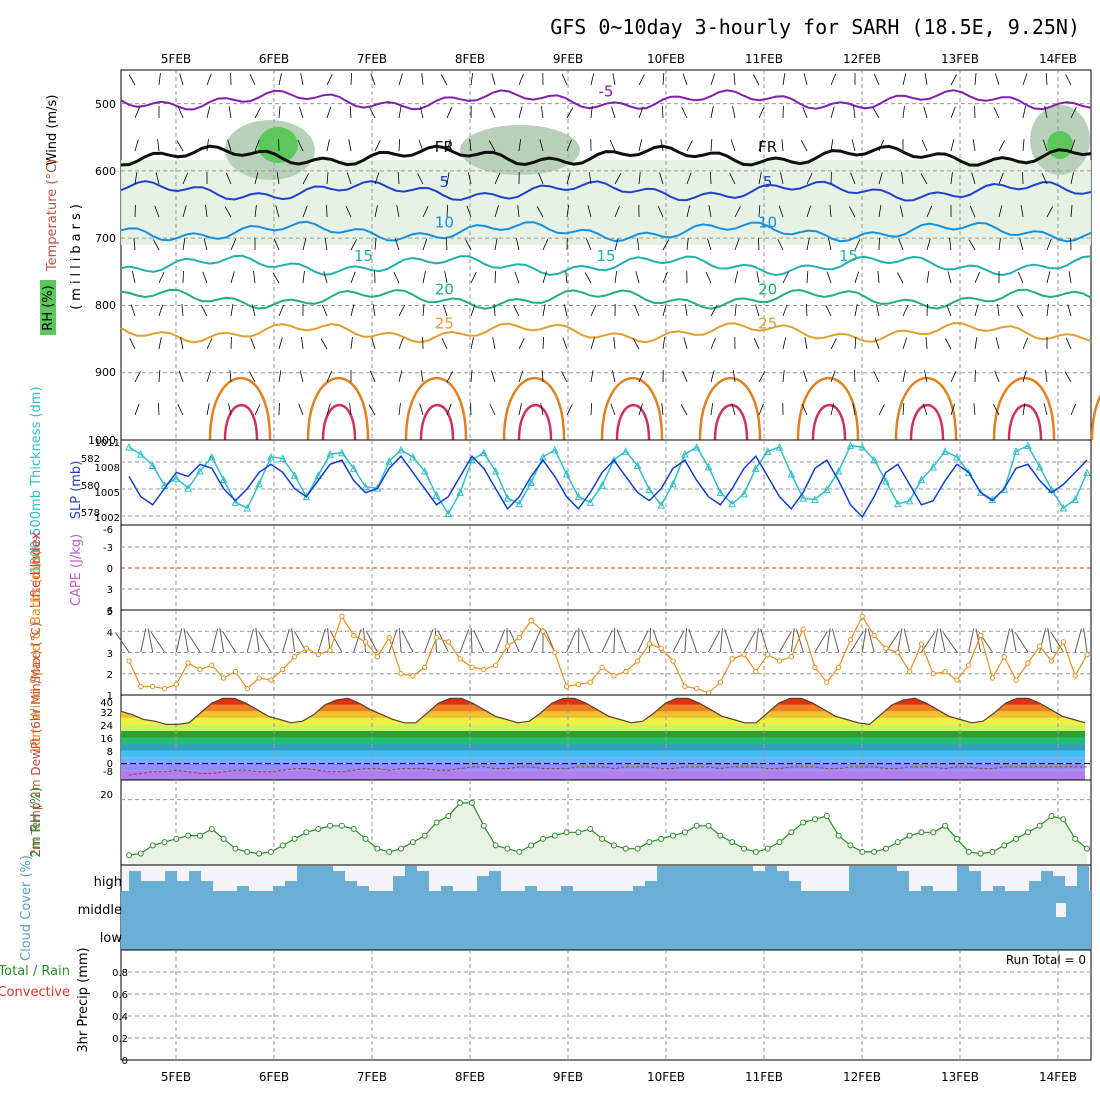  I want to click on date-label-7feb-bottom: 7FEB, so click(372, 1077).